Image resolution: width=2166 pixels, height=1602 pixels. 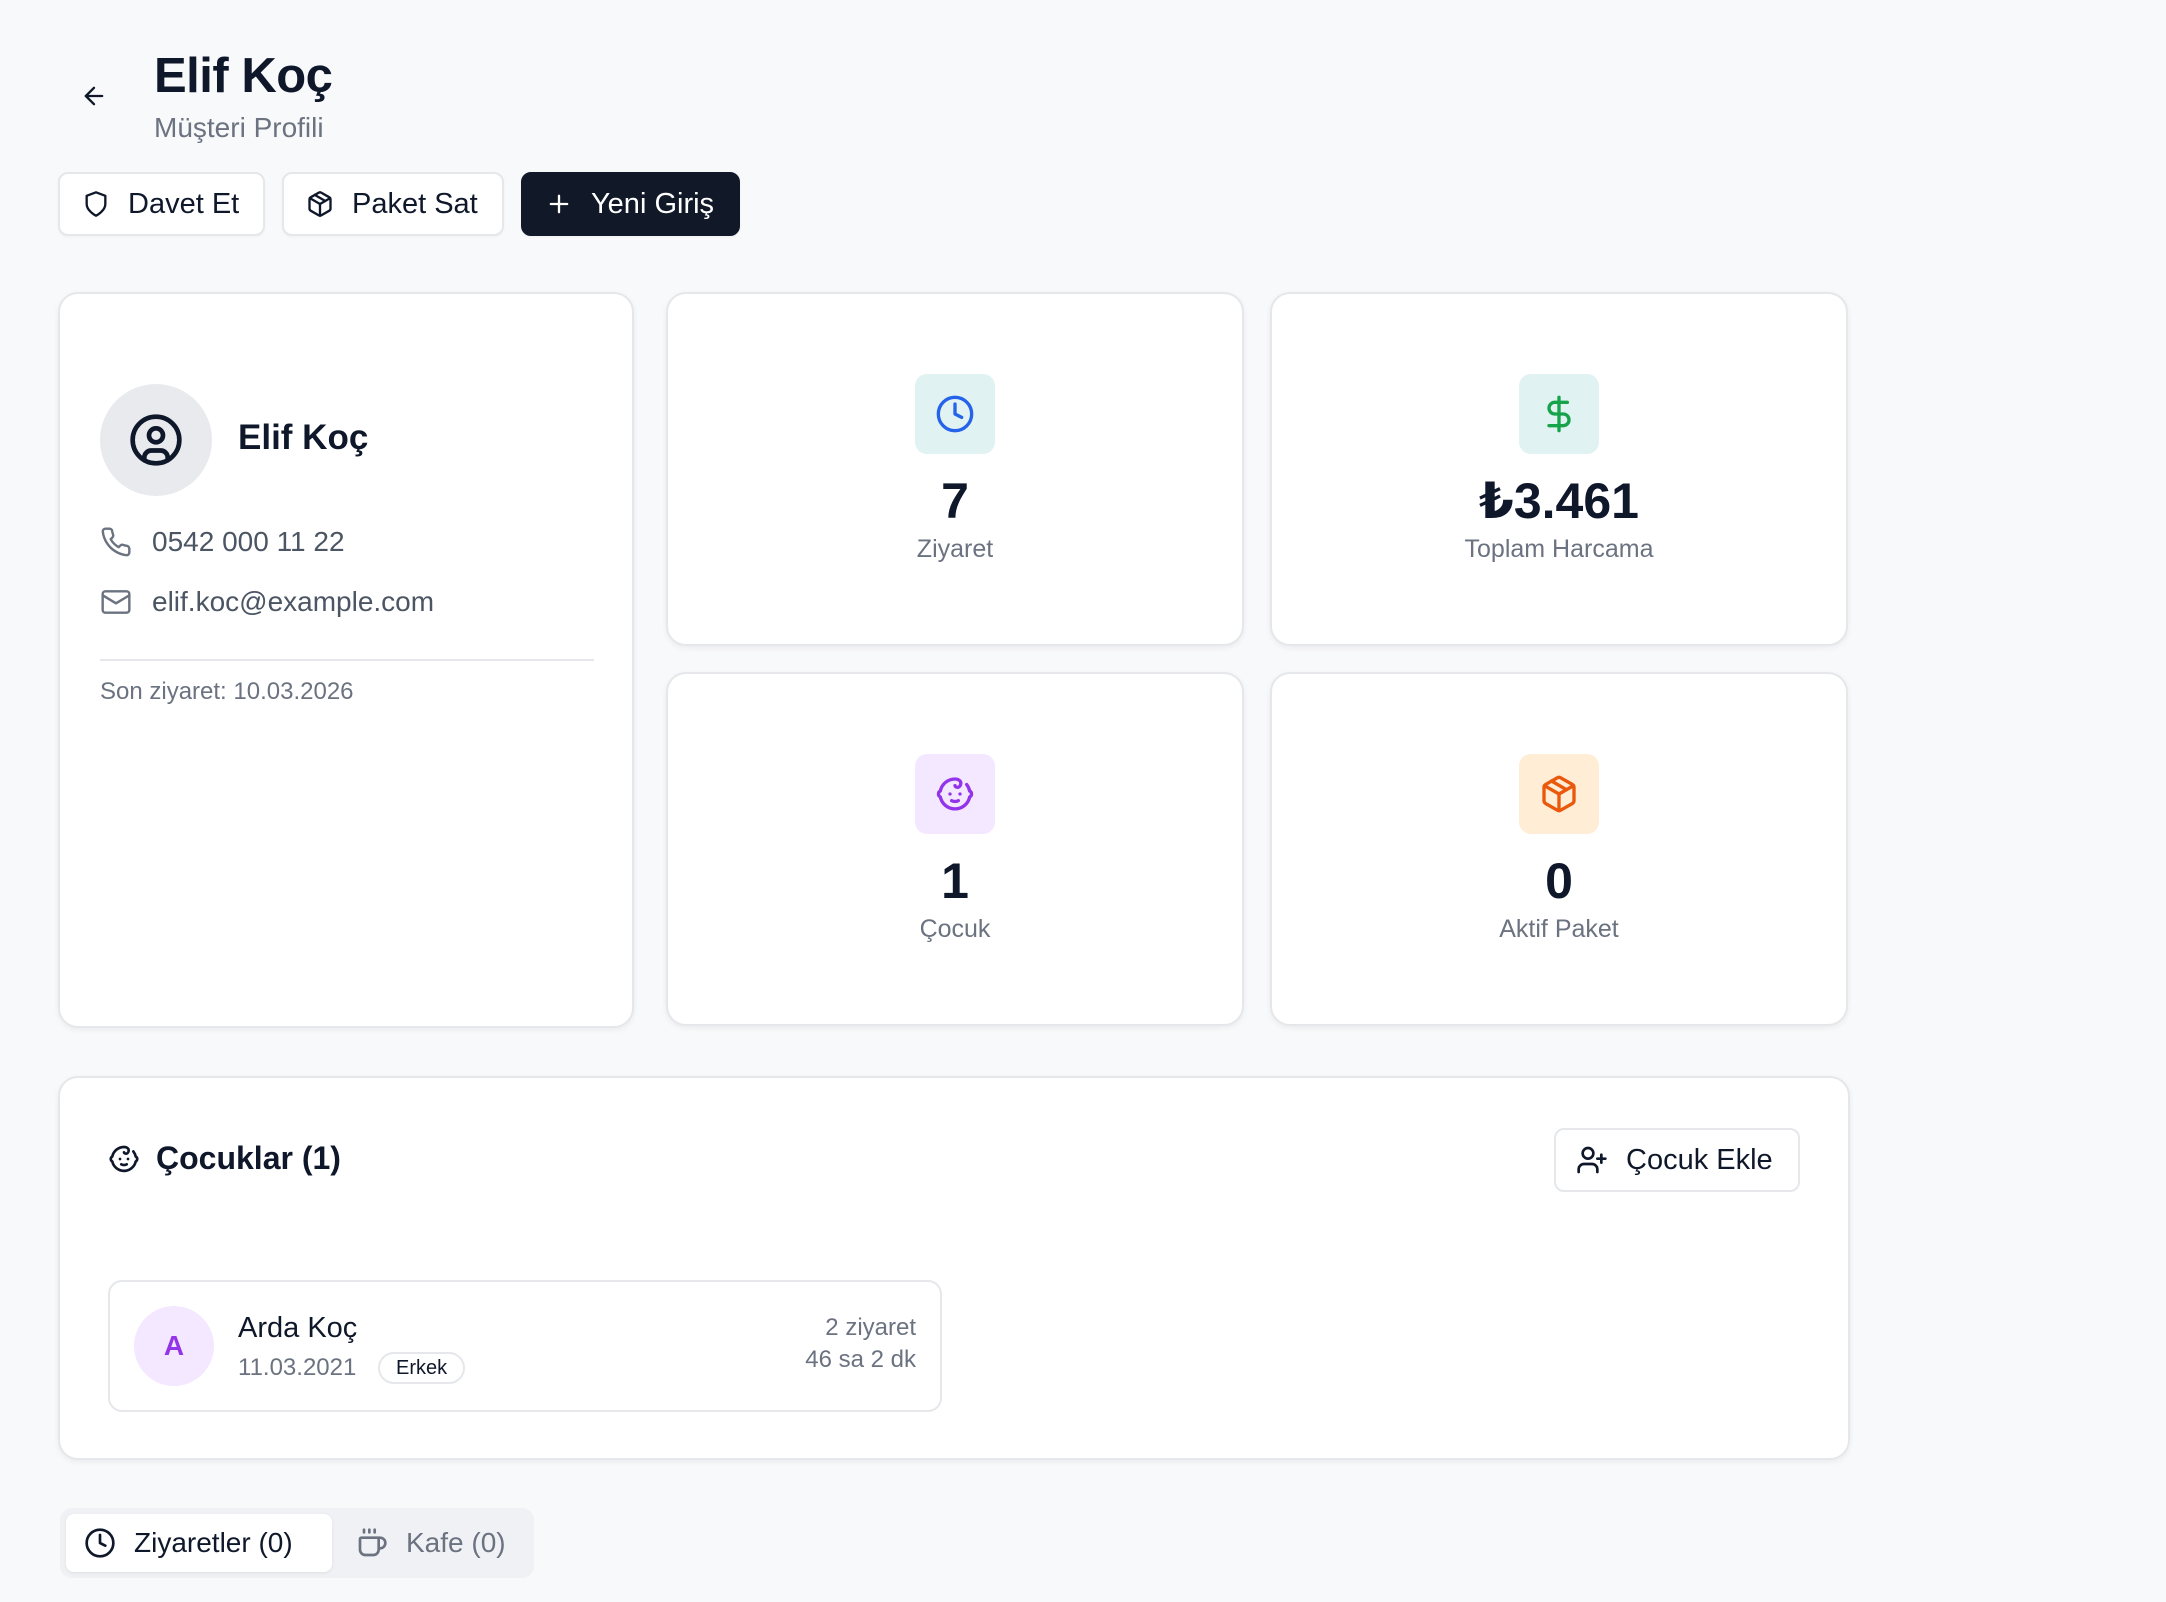 What do you see at coordinates (184, 203) in the screenshot?
I see `invite-button-label: Davet Et` at bounding box center [184, 203].